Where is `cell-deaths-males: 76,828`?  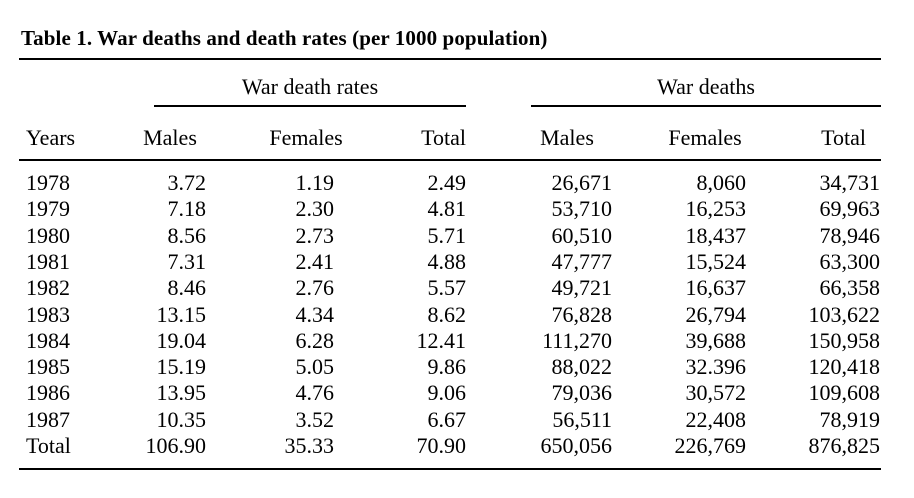 cell-deaths-males: 76,828 is located at coordinates (582, 314).